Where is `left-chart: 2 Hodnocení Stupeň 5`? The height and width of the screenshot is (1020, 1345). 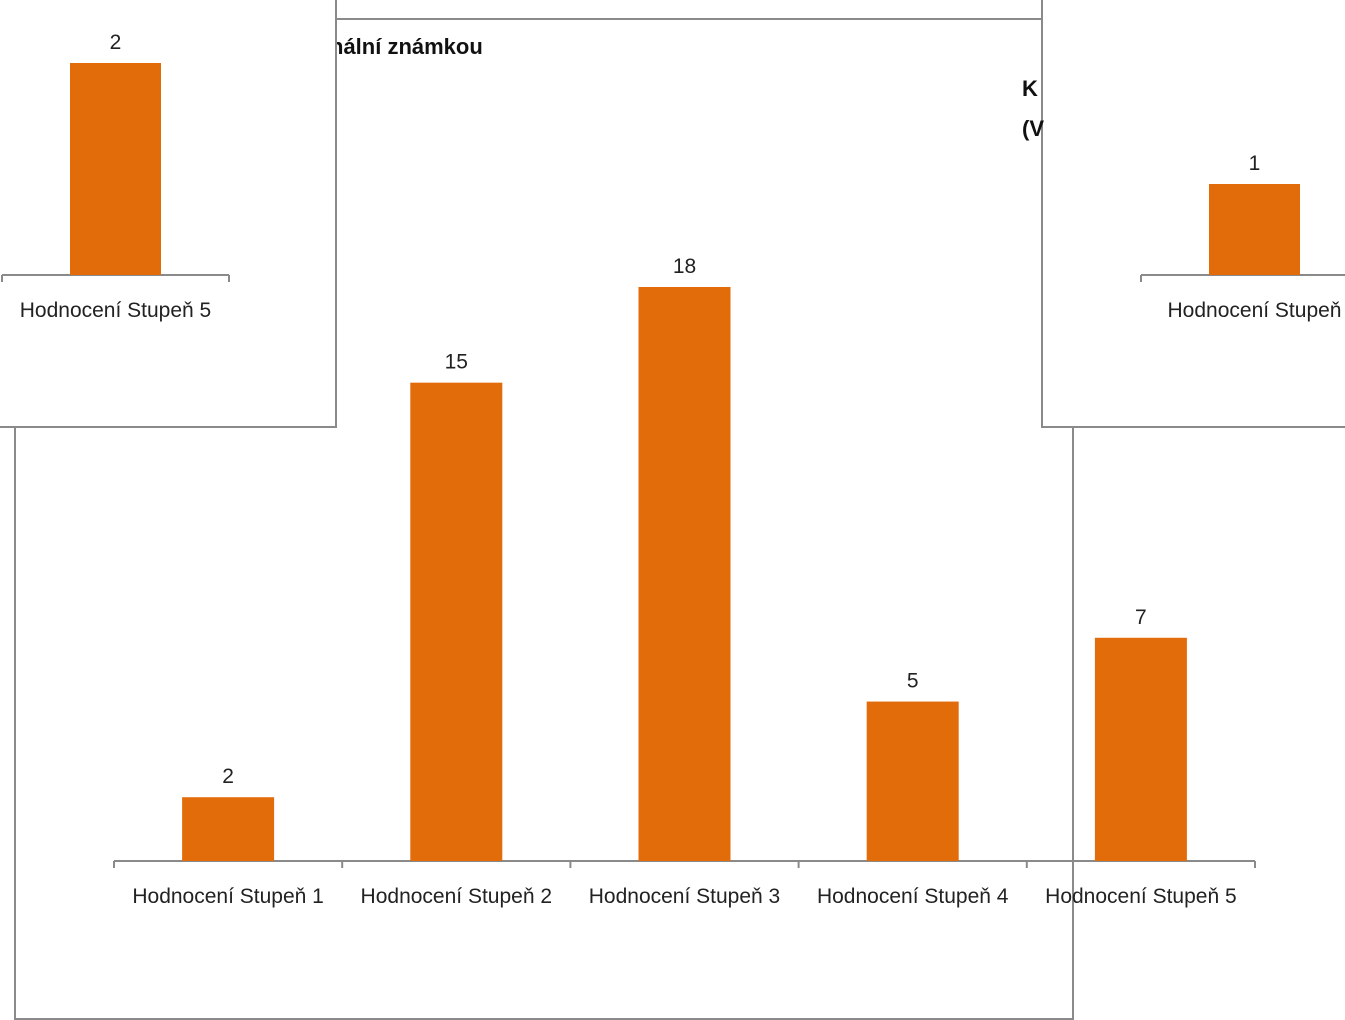
left-chart: 2 Hodnocení Stupeň 5 is located at coordinates (115, 176).